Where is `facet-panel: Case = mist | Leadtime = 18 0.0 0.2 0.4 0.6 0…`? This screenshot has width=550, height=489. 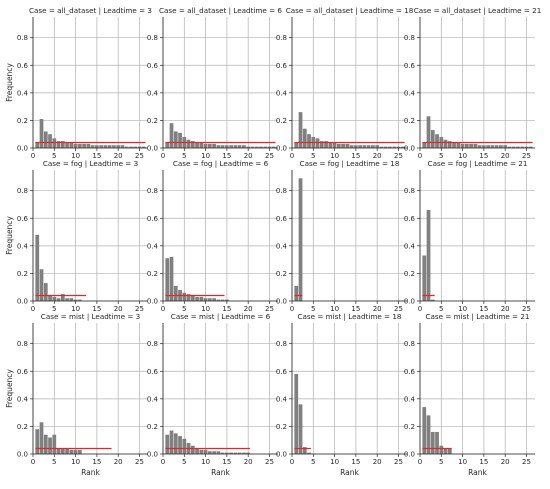
facet-panel: Case = mist | Leadtime = 18 0.0 0.2 0.4 0.6 0… is located at coordinates (341, 394).